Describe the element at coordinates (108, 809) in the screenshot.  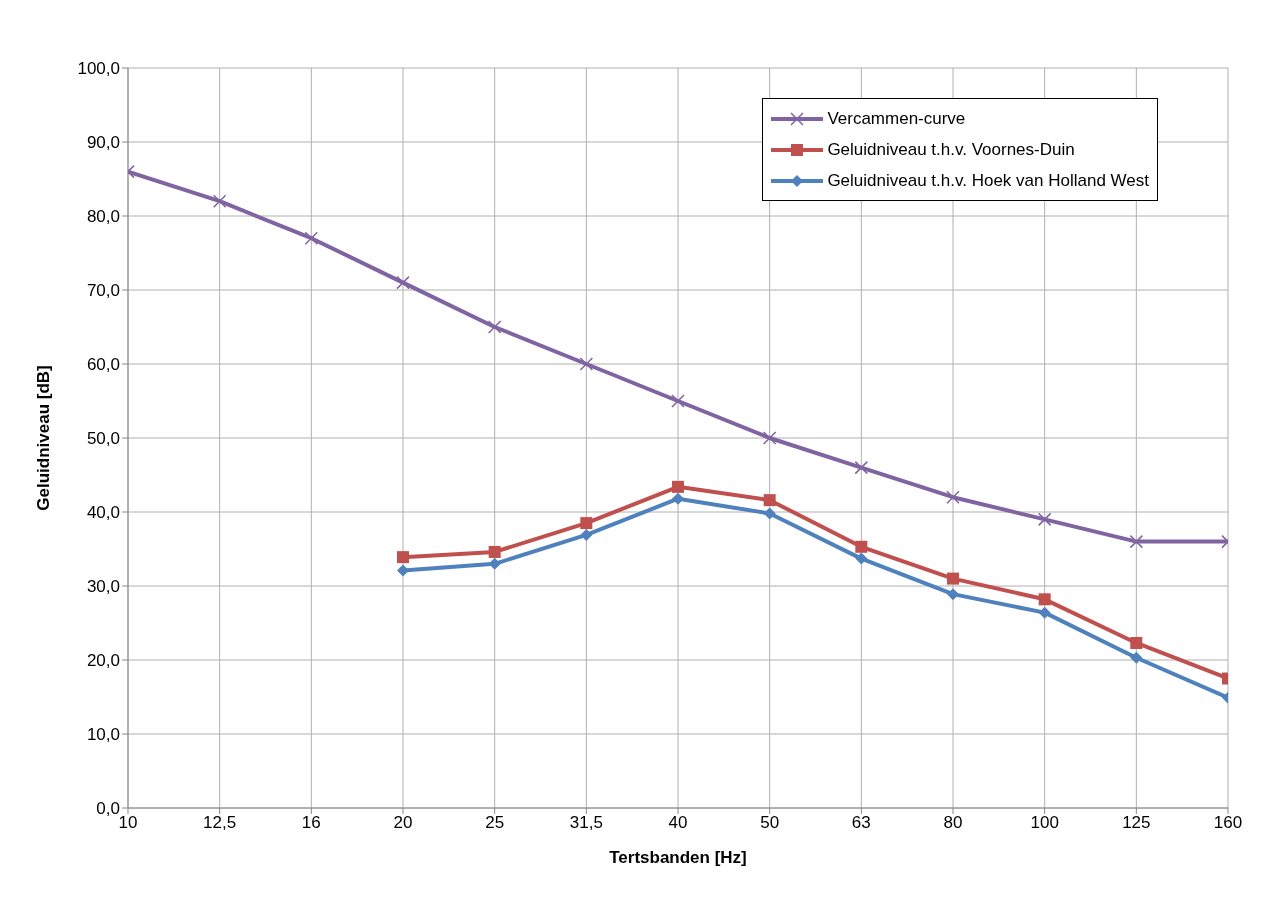
I see `y-tick-label: 0,0` at that location.